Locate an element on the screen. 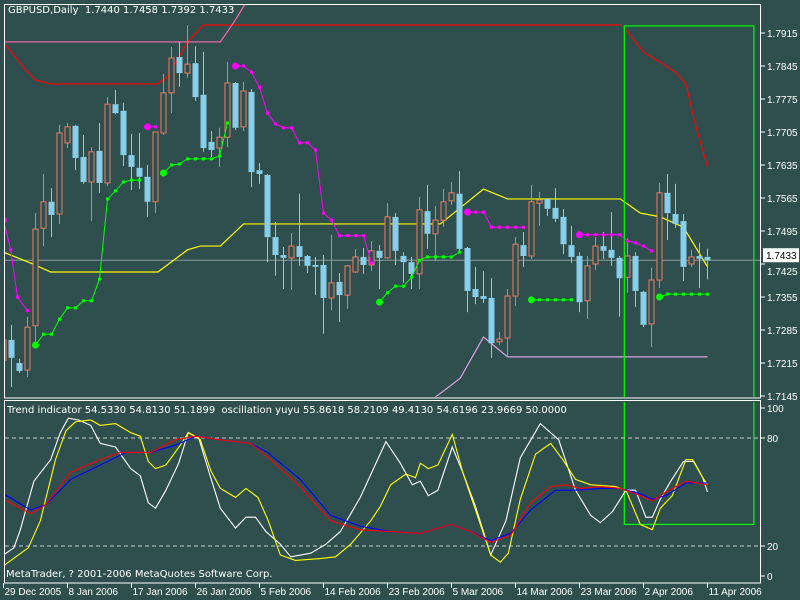 The height and width of the screenshot is (600, 800). highlight-box-indicator is located at coordinates (689, 463).